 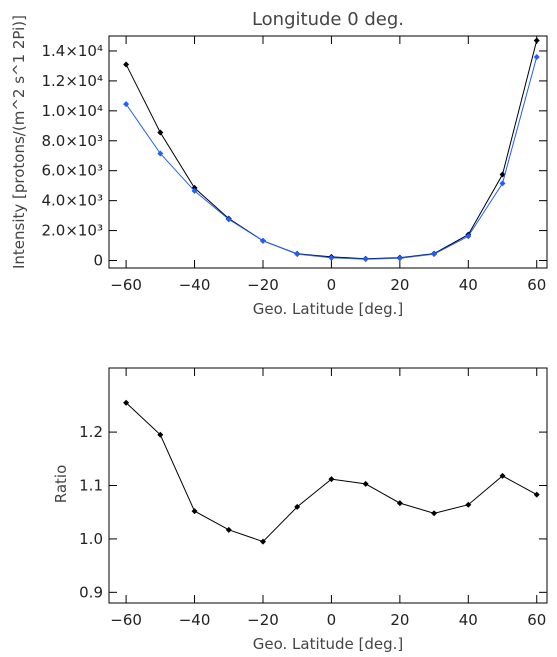 I want to click on y-tick-label: 1.0, so click(x=91, y=539).